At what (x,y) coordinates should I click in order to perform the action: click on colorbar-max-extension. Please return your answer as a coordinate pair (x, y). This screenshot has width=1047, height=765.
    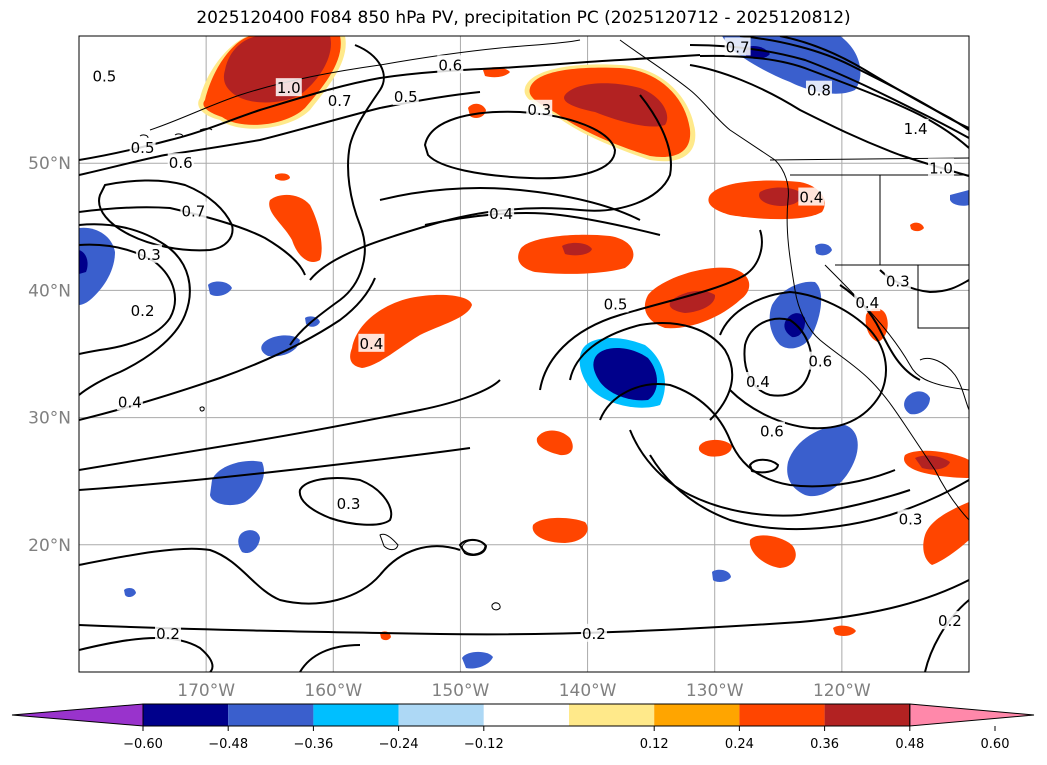
    Looking at the image, I should click on (972, 715).